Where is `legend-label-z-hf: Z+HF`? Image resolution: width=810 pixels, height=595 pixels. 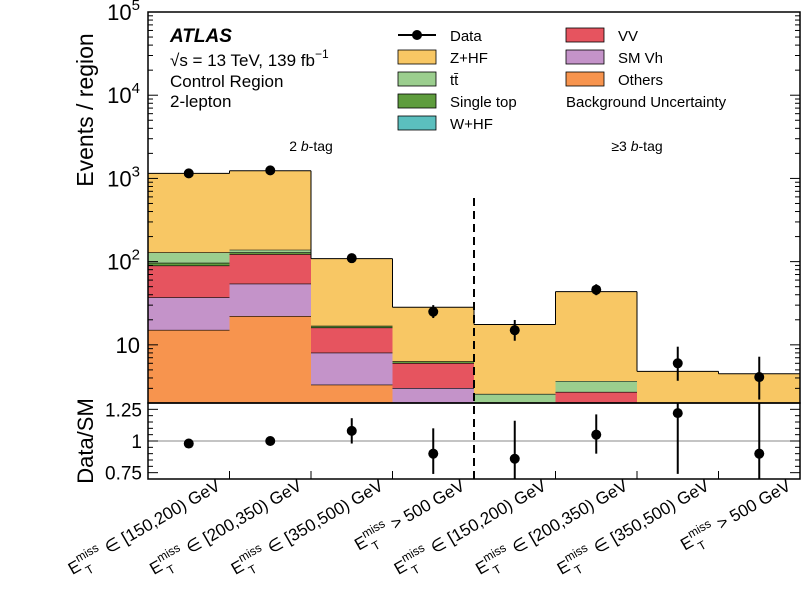
legend-label-z-hf: Z+HF is located at coordinates (469, 58).